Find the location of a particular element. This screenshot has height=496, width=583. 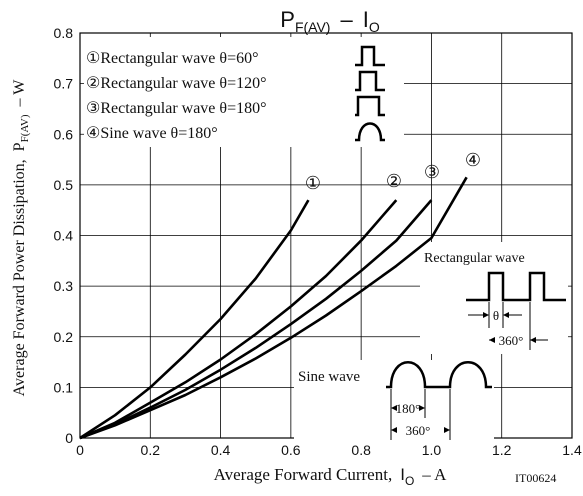

sine-half-label: 180° is located at coordinates (408, 408).